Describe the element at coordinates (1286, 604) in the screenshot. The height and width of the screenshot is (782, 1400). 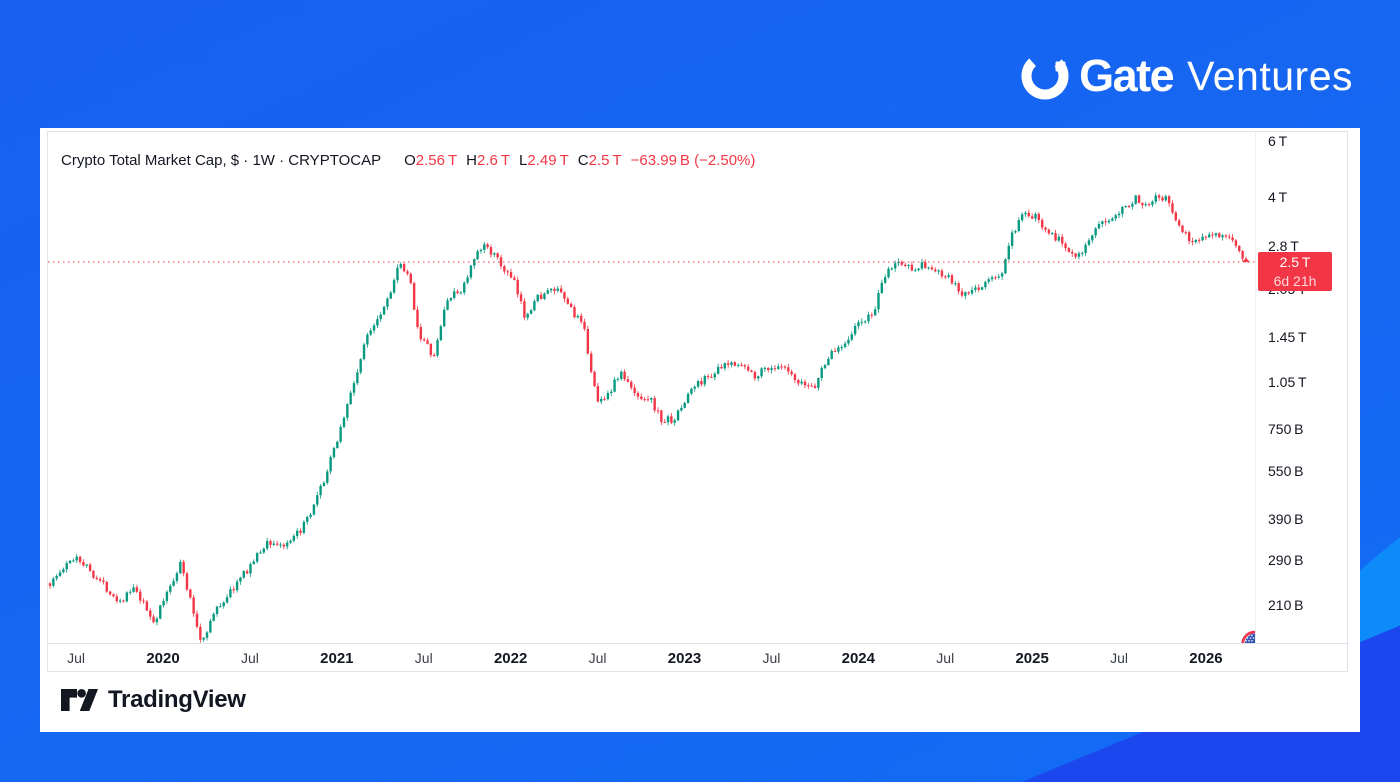
I see `price-tick-label: 210 B` at that location.